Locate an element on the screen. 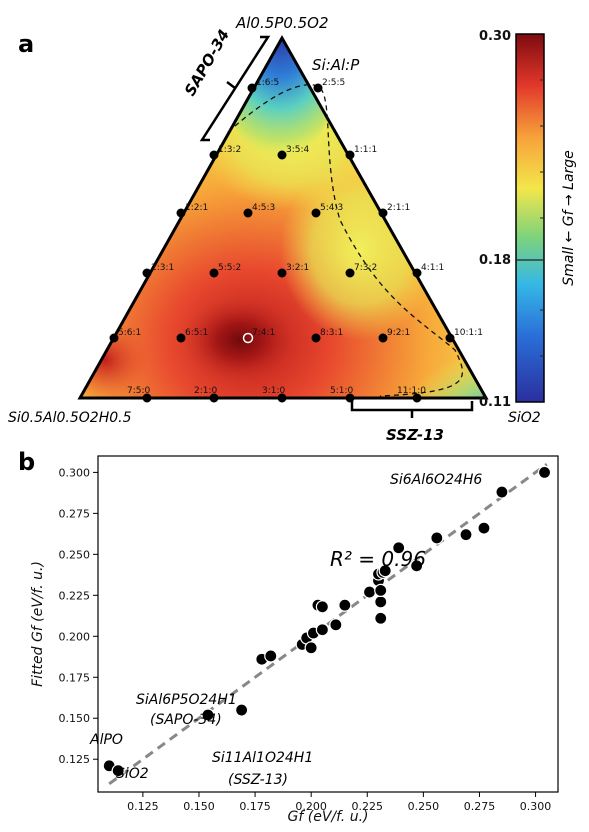 This screenshot has width=589, height=832. ann-ssz-formula: Si11Al1O24H1 is located at coordinates (262, 758).